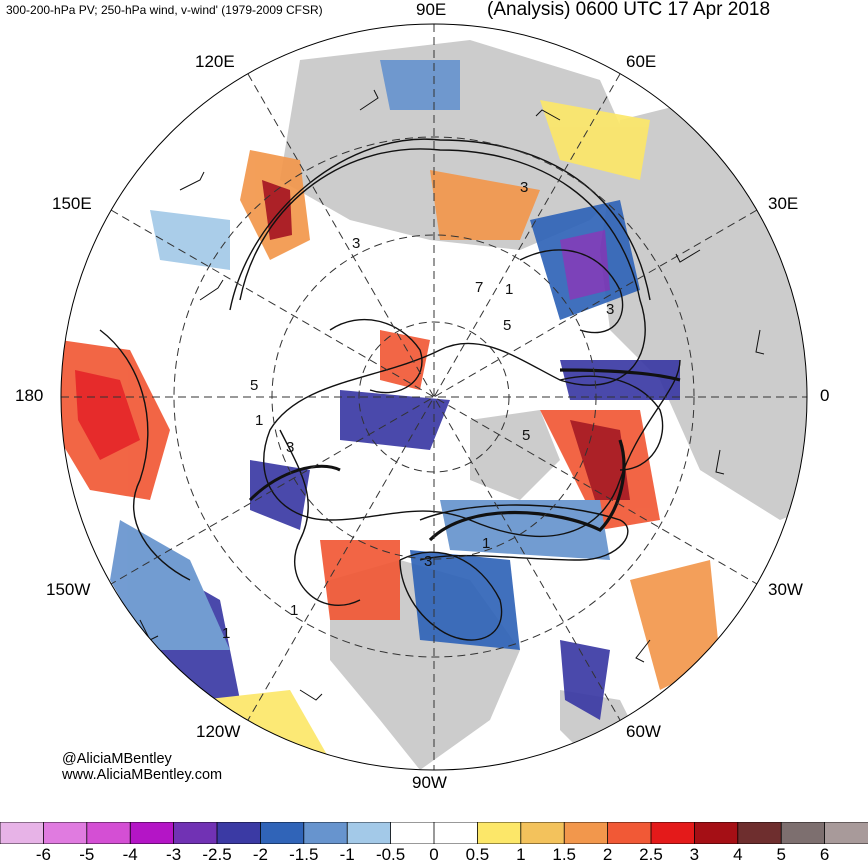  What do you see at coordinates (585, 680) in the screenshot?
I see `pv-cold-subtropical-atlantic` at bounding box center [585, 680].